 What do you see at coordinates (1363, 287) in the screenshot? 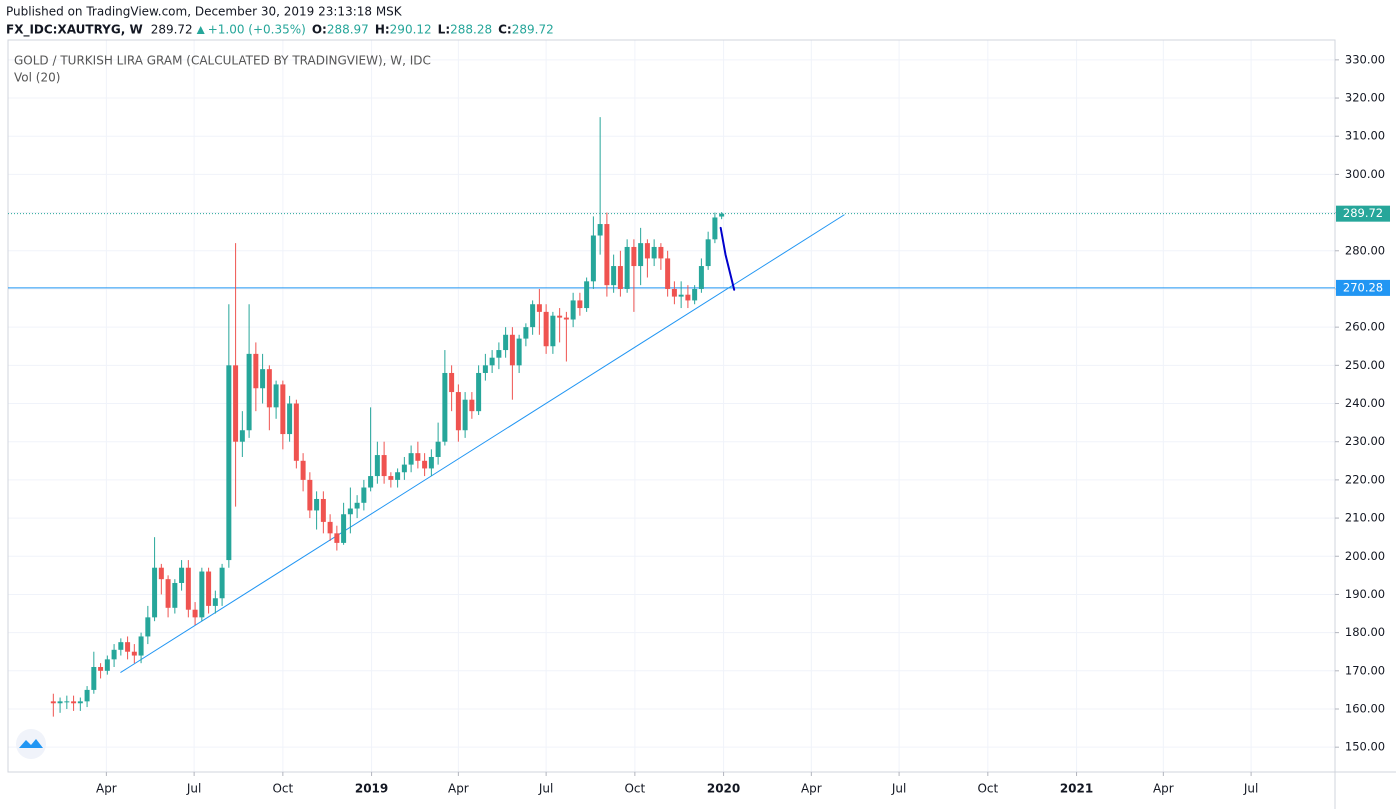
I see `price-label-bg` at bounding box center [1363, 287].